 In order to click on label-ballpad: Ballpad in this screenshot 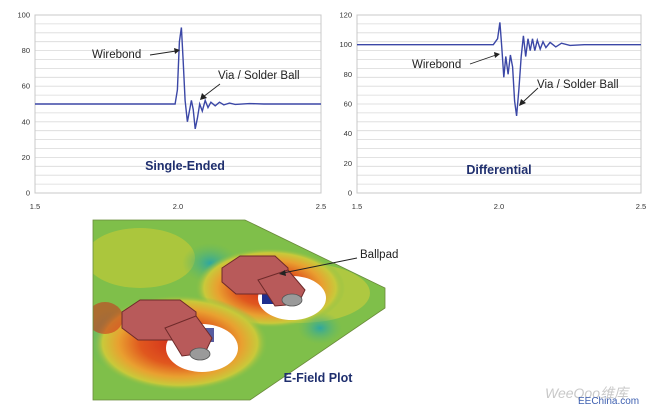, I will do `click(379, 255)`.